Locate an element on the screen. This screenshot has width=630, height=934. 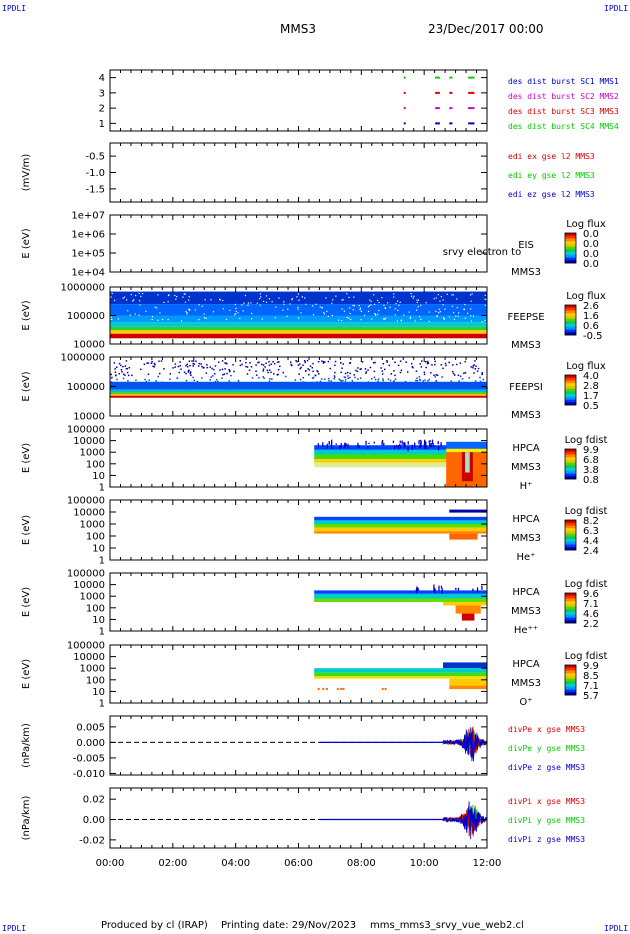
colorbar-title-hpca_h: Log fdist is located at coordinates (586, 440).